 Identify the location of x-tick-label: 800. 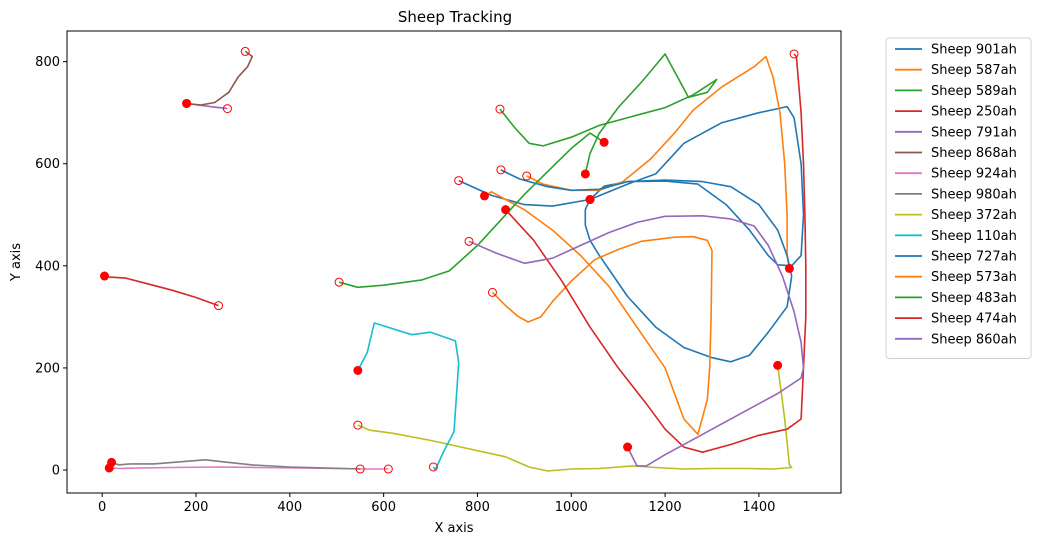
(477, 507).